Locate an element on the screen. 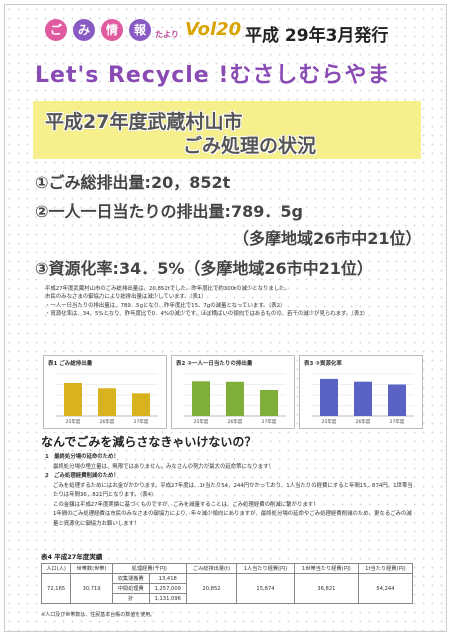 Image resolution: width=451 pixels, height=640 pixels. header-circle: 情 is located at coordinates (112, 30).